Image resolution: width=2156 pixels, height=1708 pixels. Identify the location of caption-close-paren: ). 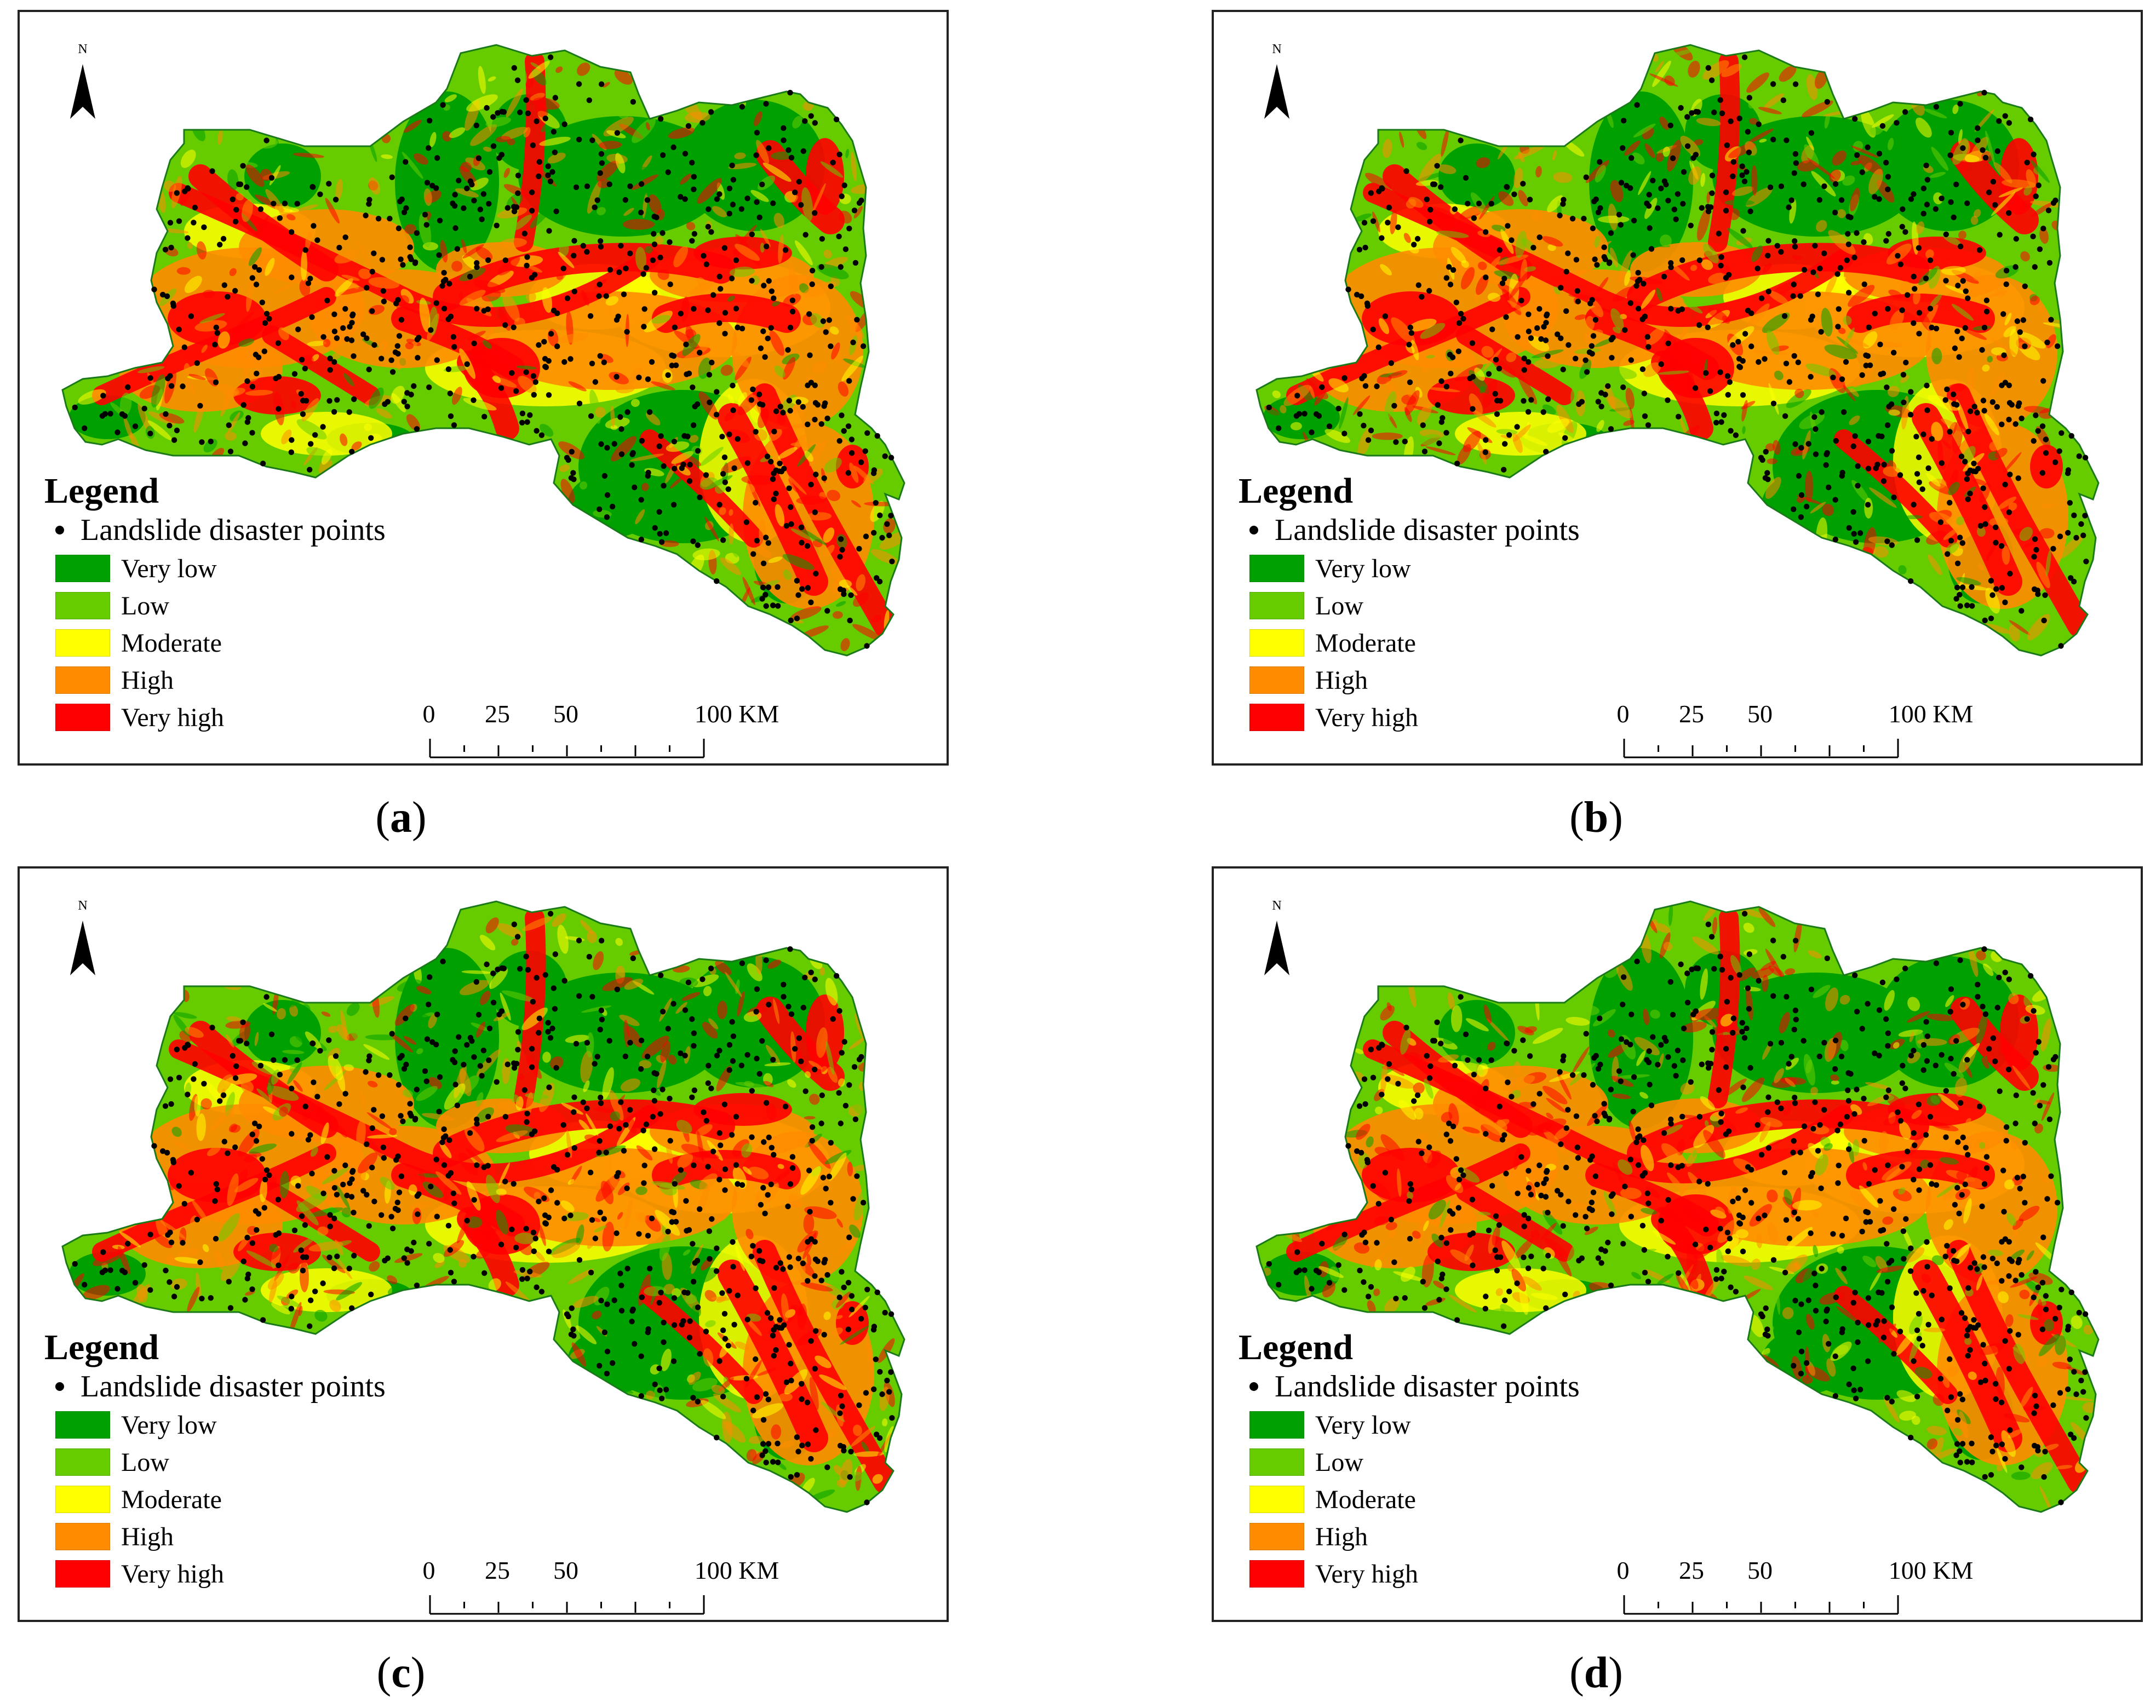
(419, 817).